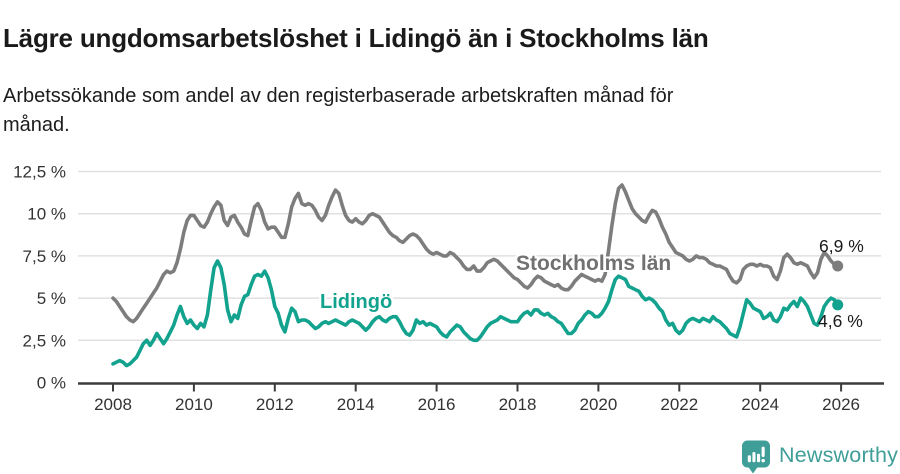  Describe the element at coordinates (518, 404) in the screenshot. I see `x-axis-tick-label: 2018` at that location.